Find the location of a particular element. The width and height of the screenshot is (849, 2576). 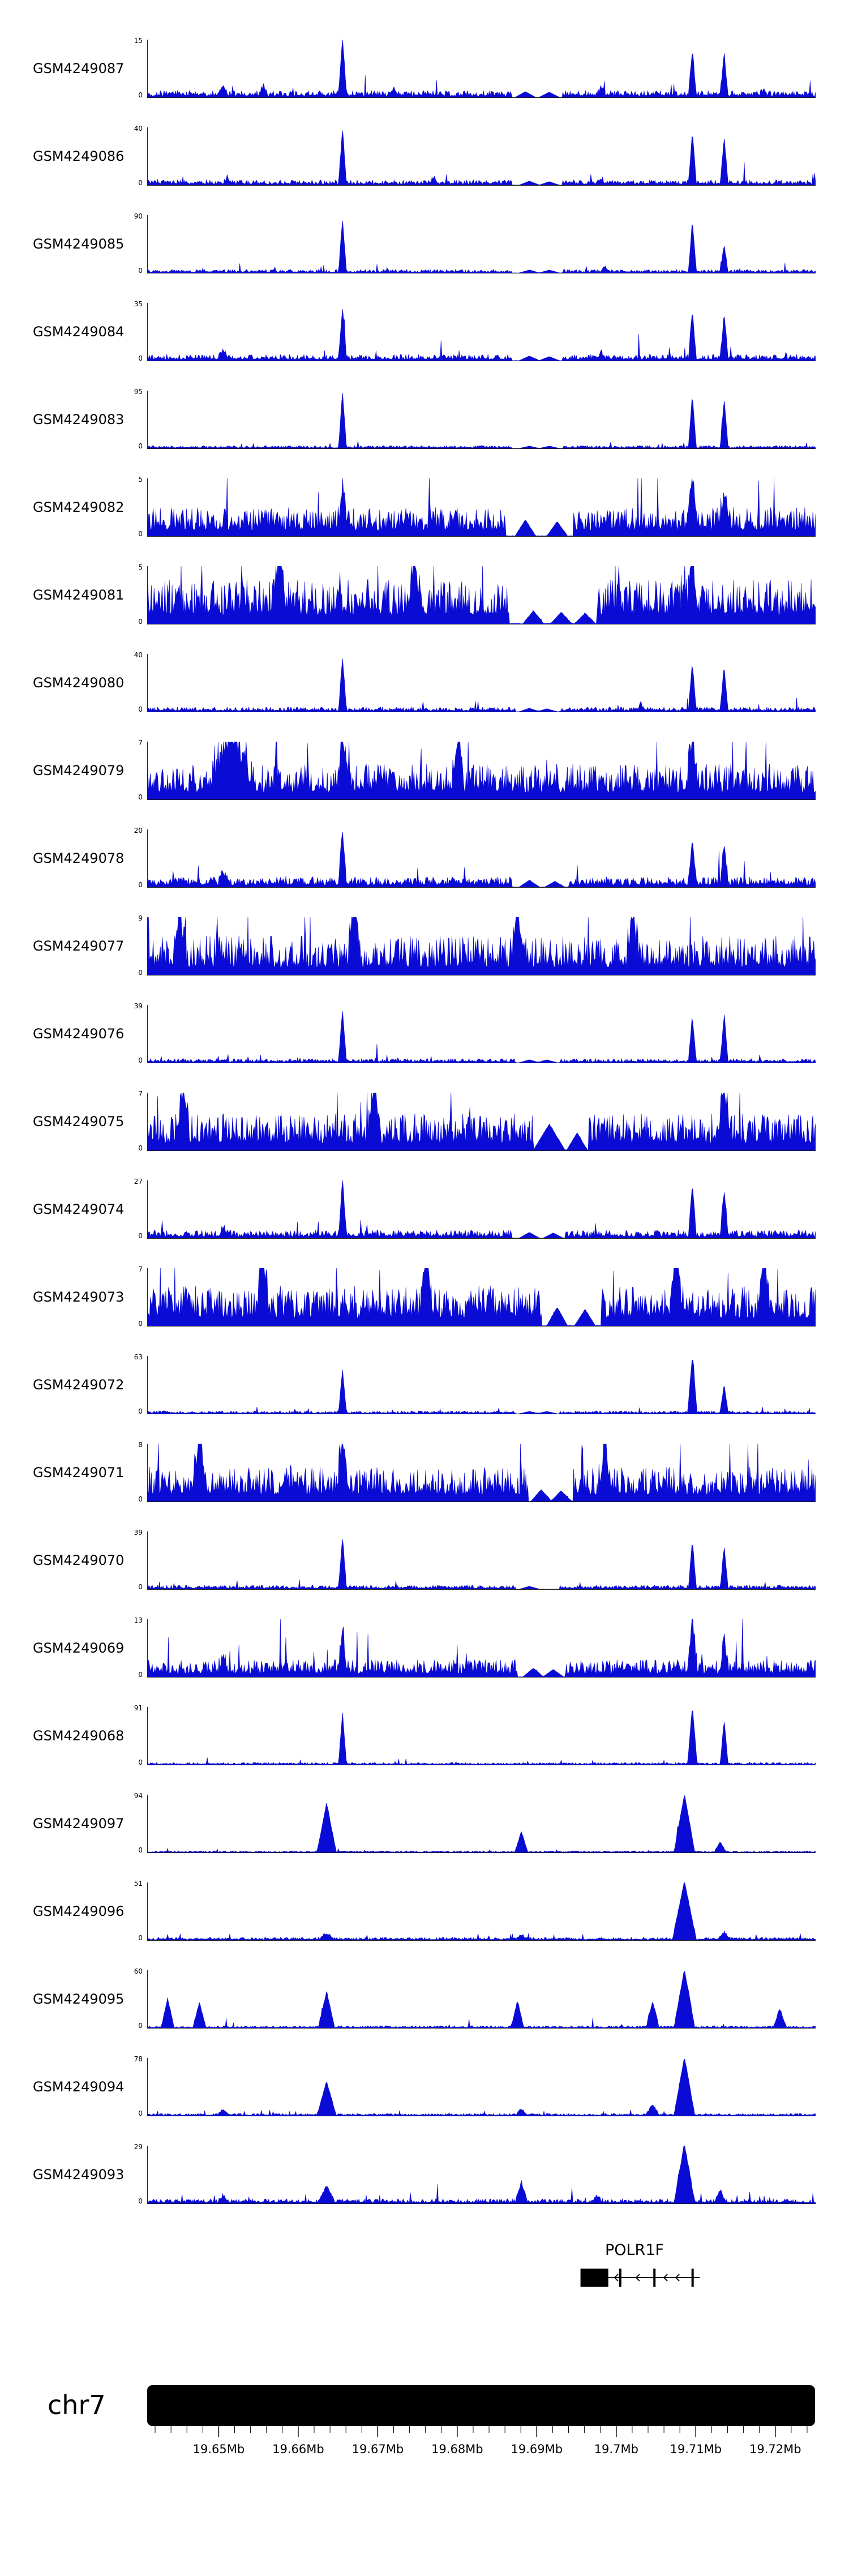

ruler-tick-label: 19.65Mb is located at coordinates (219, 2449).